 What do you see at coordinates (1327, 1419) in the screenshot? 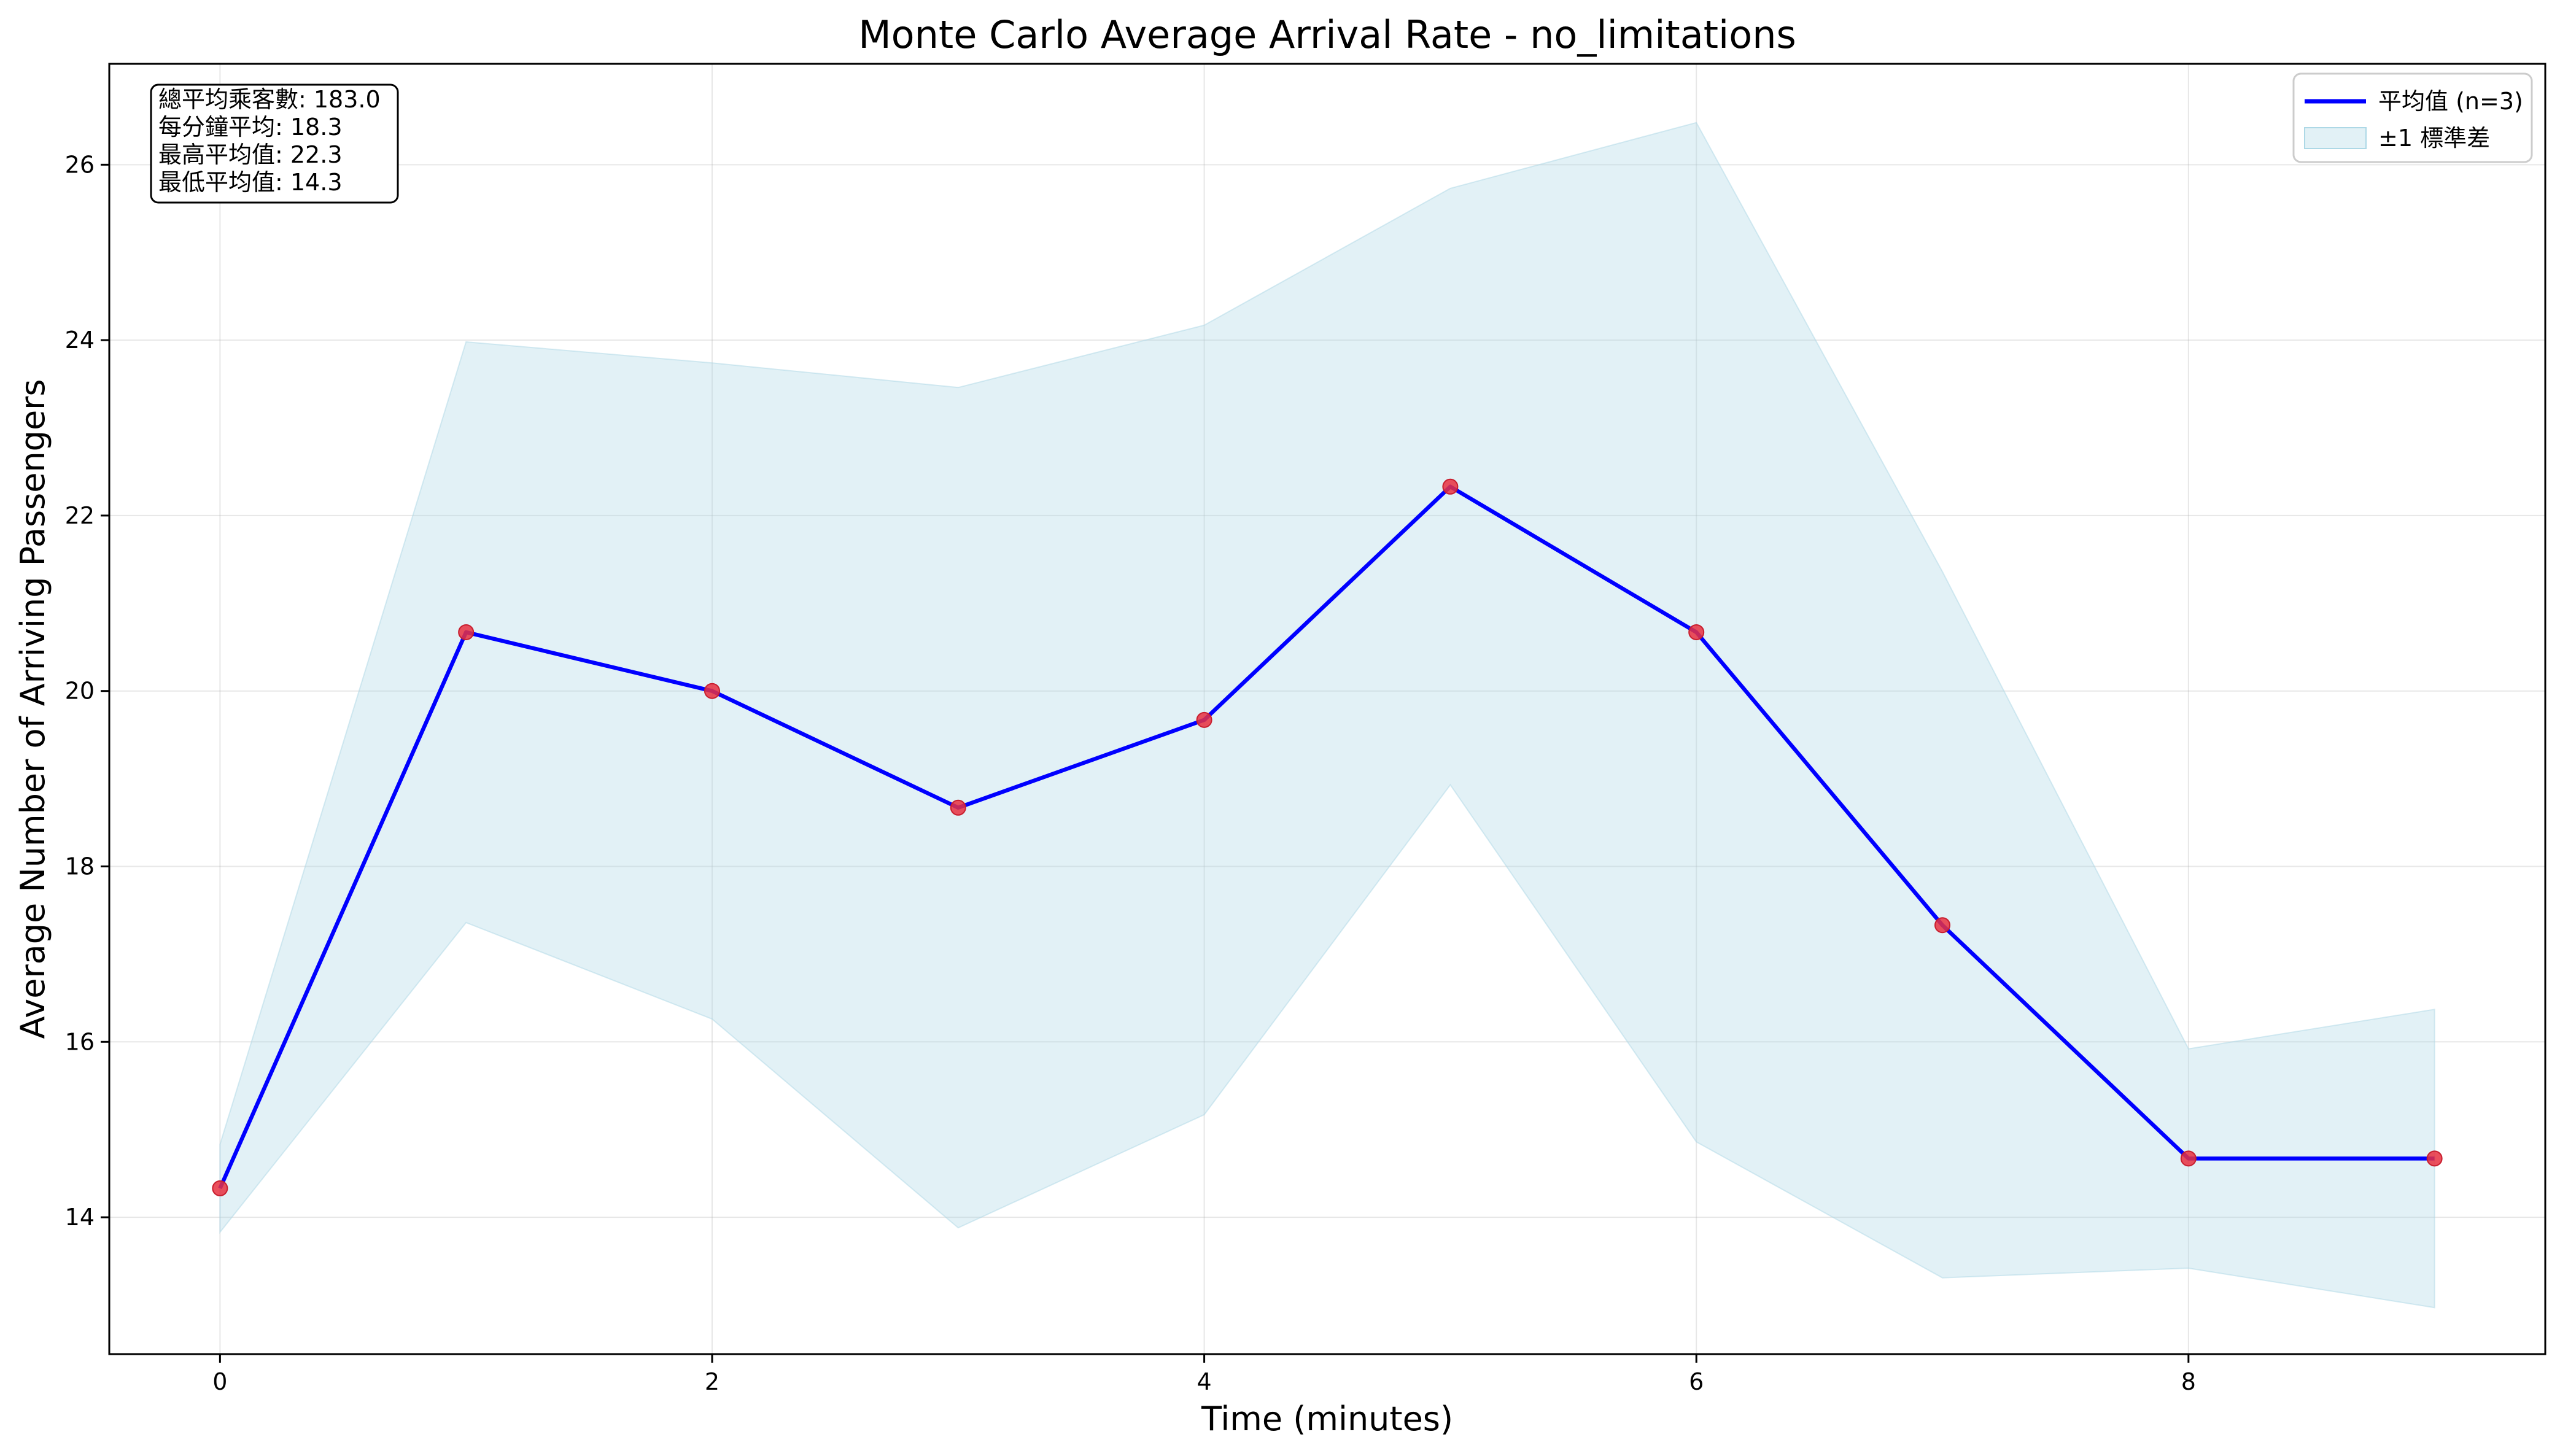
I see `x-axis-label: Time (minutes)` at bounding box center [1327, 1419].